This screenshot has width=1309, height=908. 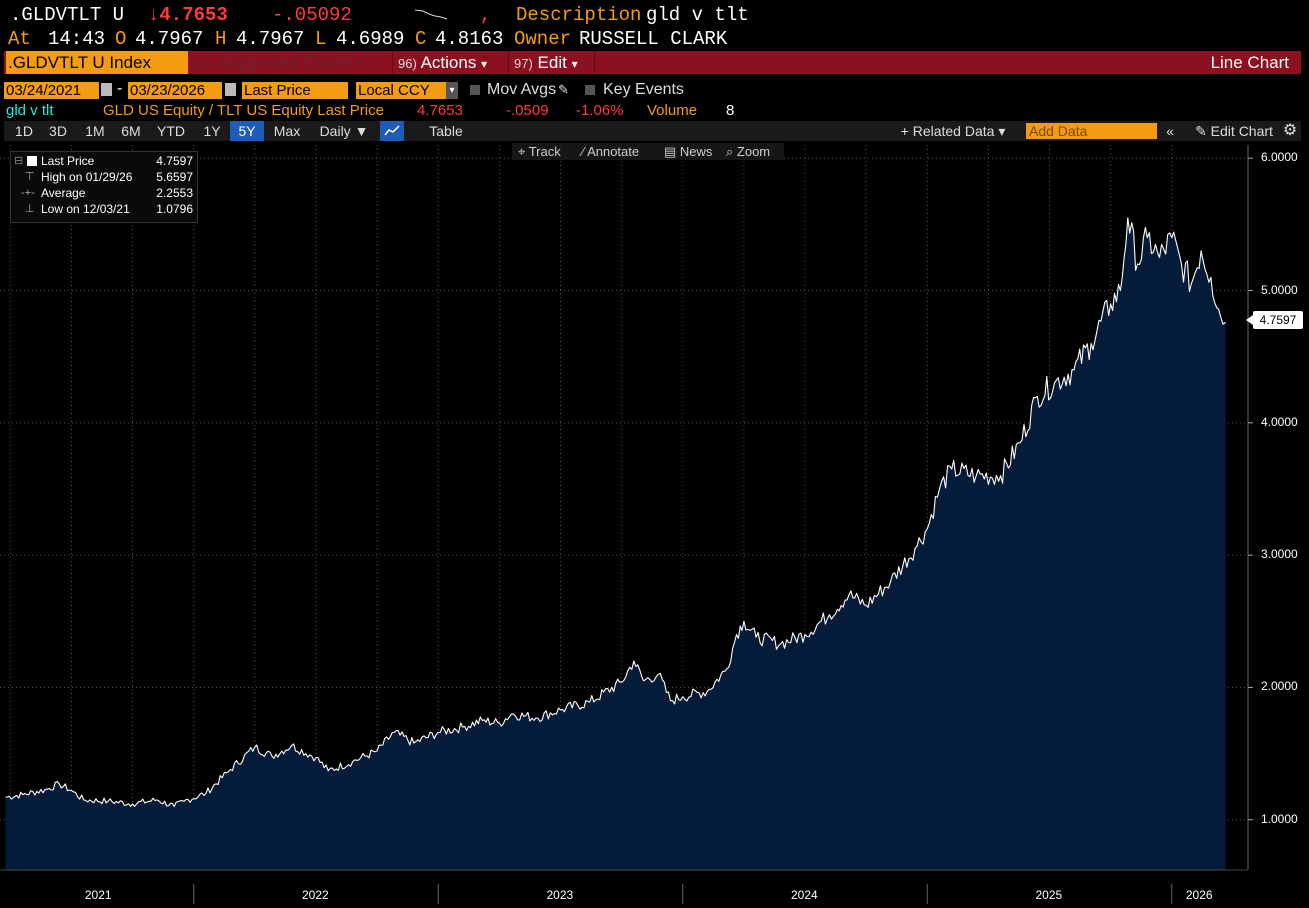 What do you see at coordinates (1290, 130) in the screenshot?
I see `gear-icon: ⚙` at bounding box center [1290, 130].